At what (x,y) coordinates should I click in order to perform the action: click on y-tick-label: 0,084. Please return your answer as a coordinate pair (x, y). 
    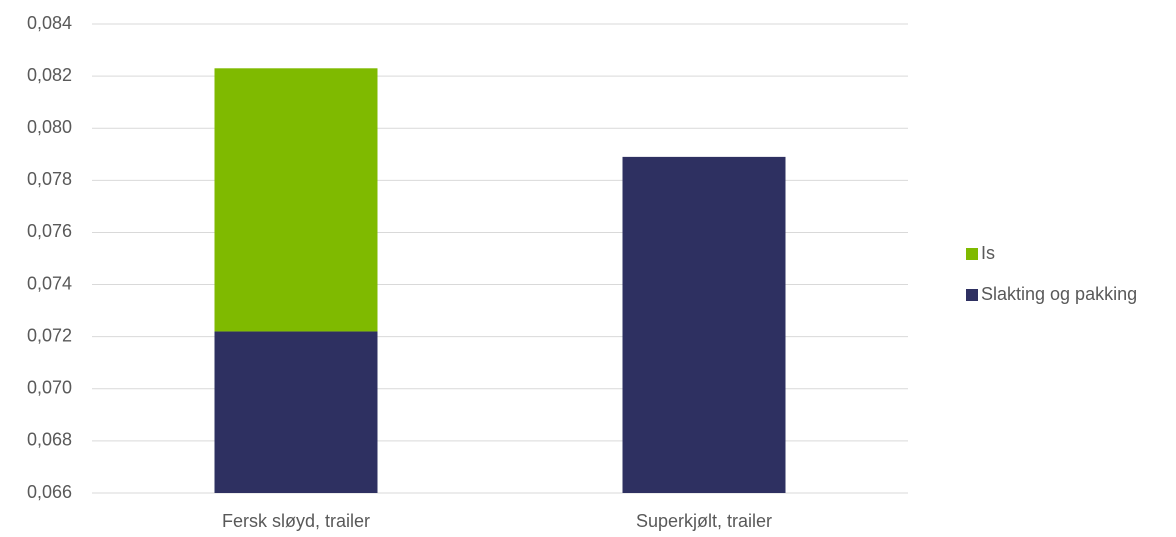
    Looking at the image, I should click on (49, 23).